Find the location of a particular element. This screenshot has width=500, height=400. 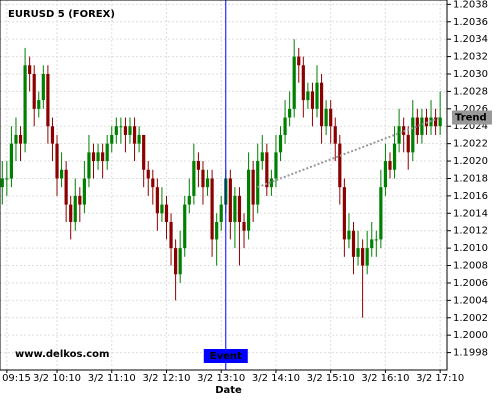

x-axis-label: Date is located at coordinates (228, 390).